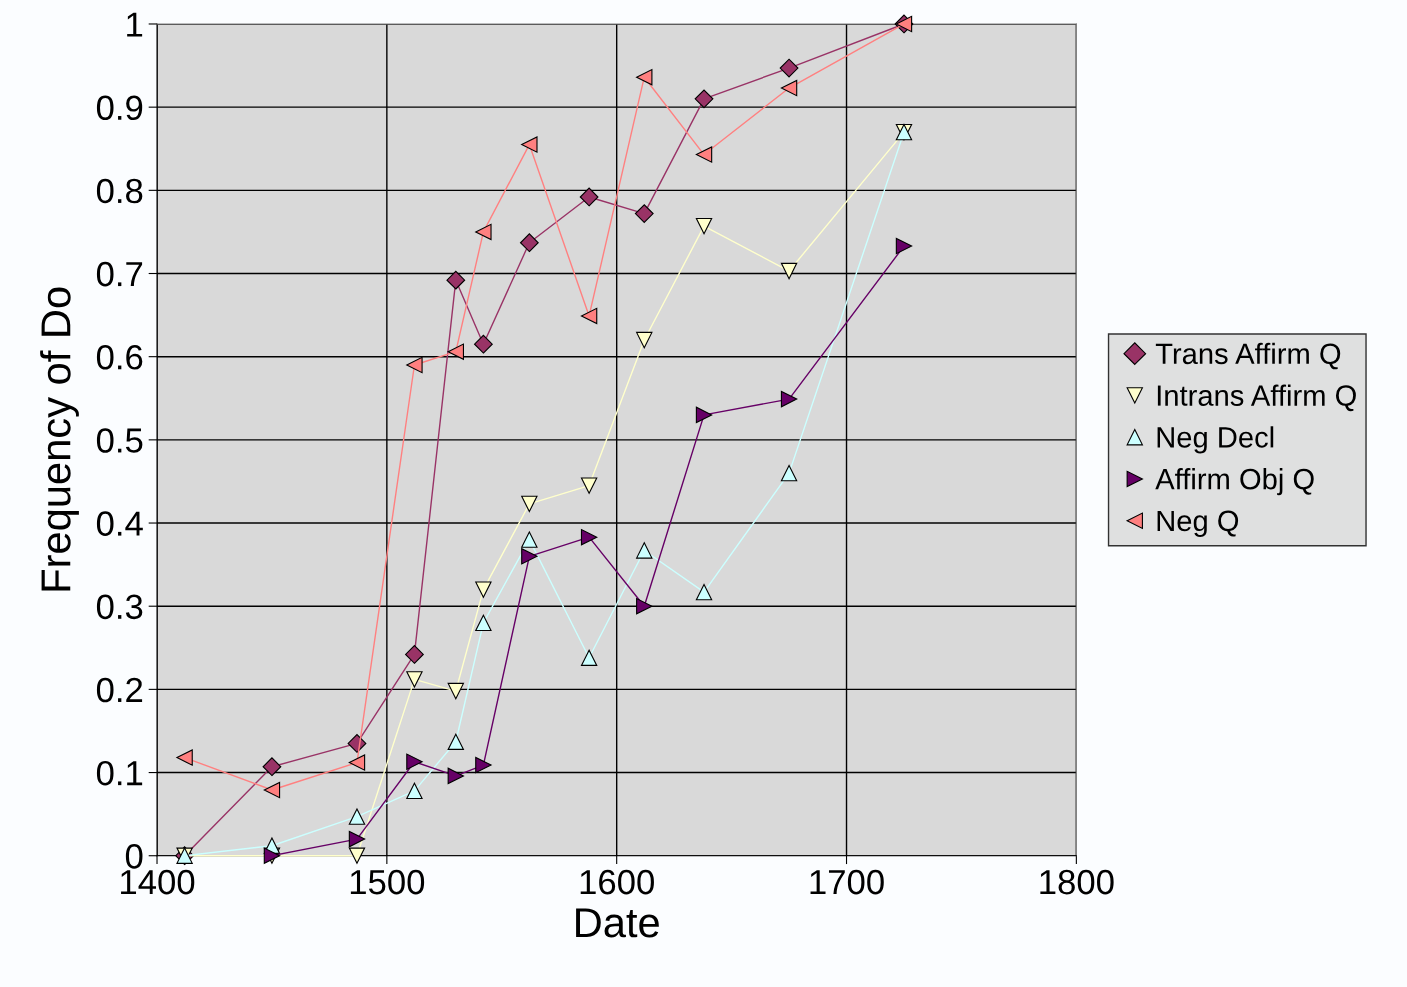 The width and height of the screenshot is (1407, 987). What do you see at coordinates (1198, 523) in the screenshot?
I see `legend-label: Neg Q` at bounding box center [1198, 523].